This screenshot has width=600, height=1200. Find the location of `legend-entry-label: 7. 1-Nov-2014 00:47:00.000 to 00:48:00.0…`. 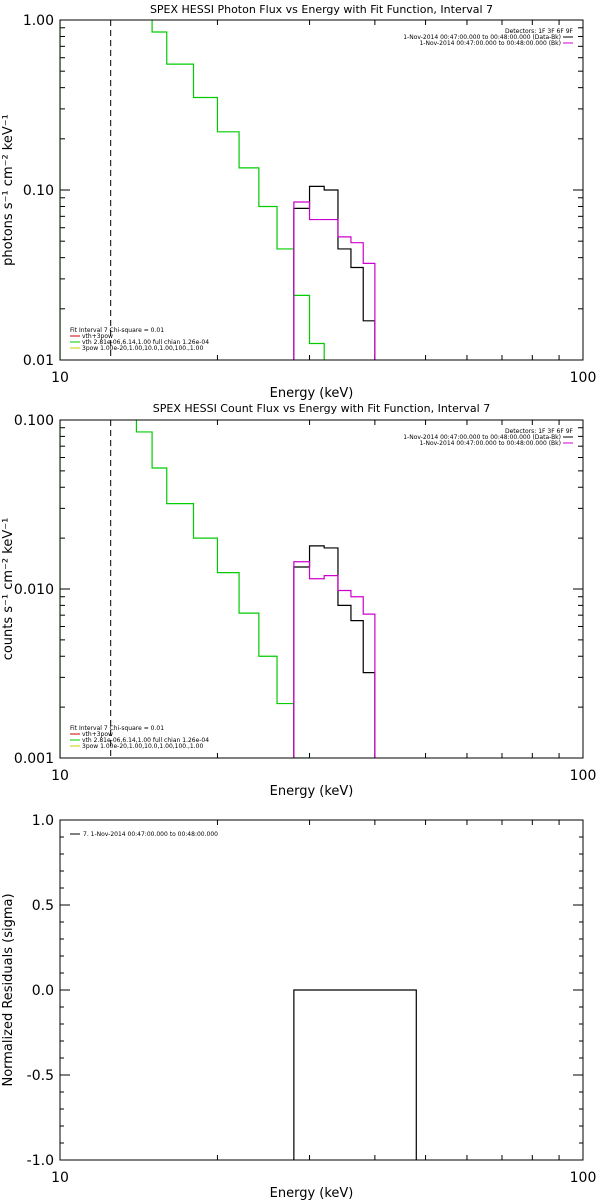

legend-entry-label: 7. 1-Nov-2014 00:47:00.000 to 00:48:00.0… is located at coordinates (150, 834).